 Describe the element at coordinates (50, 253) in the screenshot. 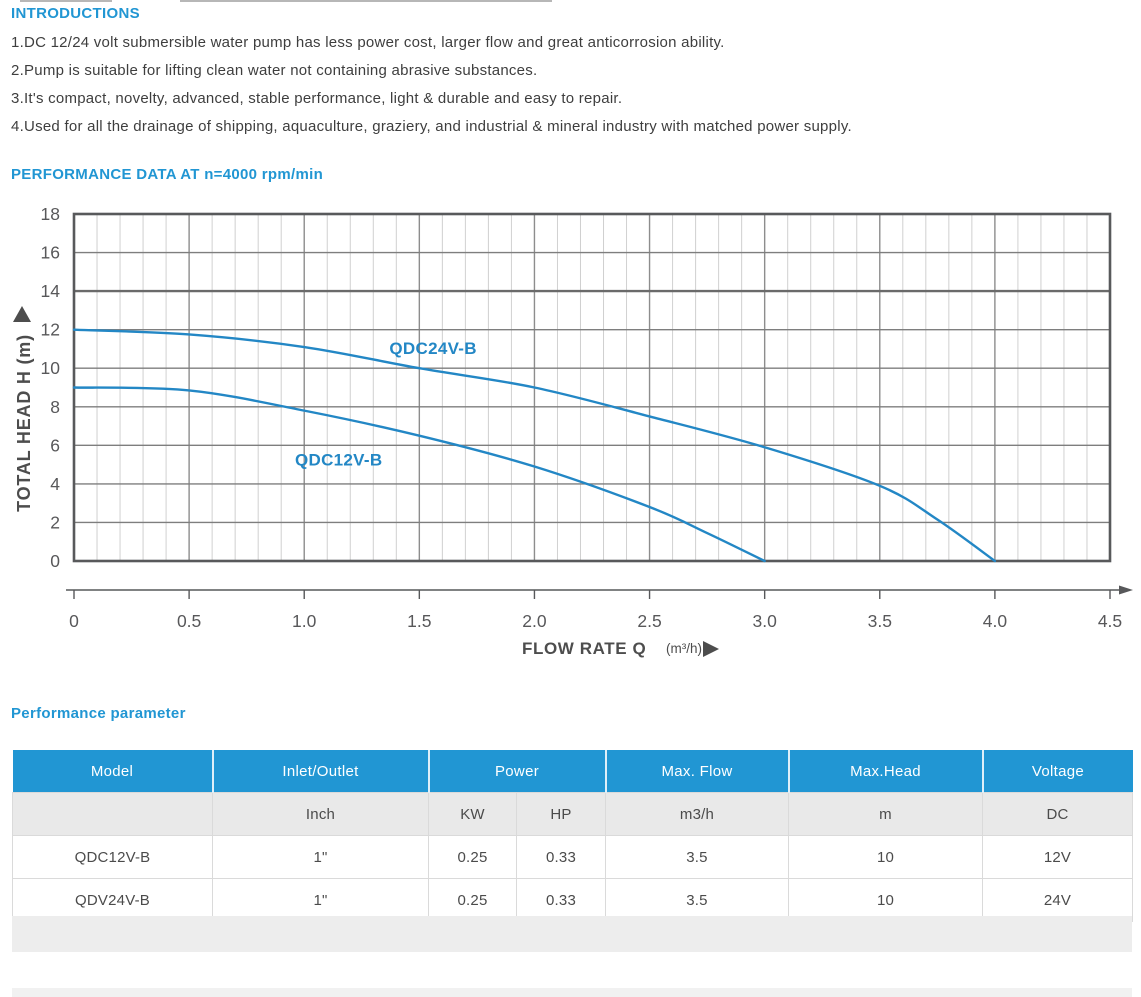

I see `y-tick-label: 16` at that location.